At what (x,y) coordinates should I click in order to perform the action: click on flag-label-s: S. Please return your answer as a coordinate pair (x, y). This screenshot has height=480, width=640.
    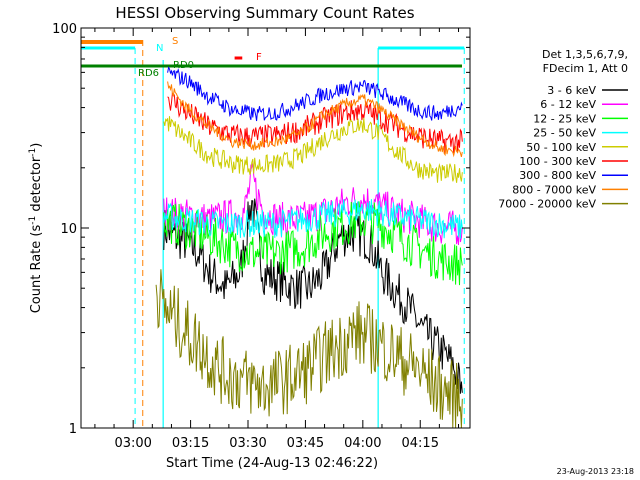
    Looking at the image, I should click on (175, 41).